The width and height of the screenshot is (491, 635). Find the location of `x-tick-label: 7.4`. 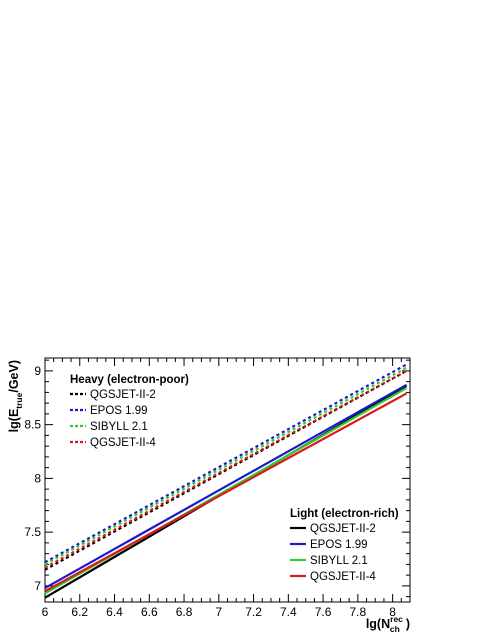

x-tick-label: 7.4 is located at coordinates (288, 612).